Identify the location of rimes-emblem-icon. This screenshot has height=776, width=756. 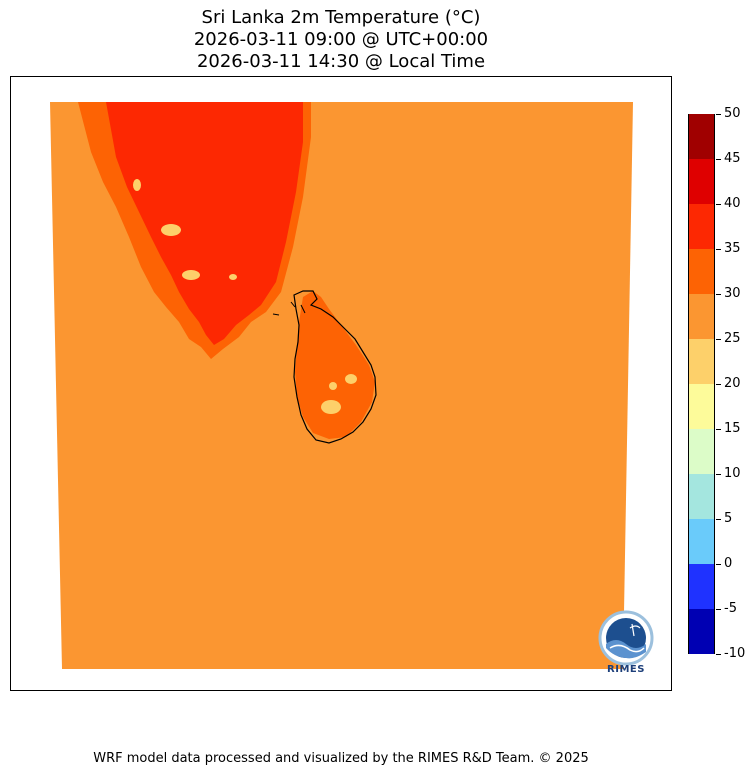
(626, 638).